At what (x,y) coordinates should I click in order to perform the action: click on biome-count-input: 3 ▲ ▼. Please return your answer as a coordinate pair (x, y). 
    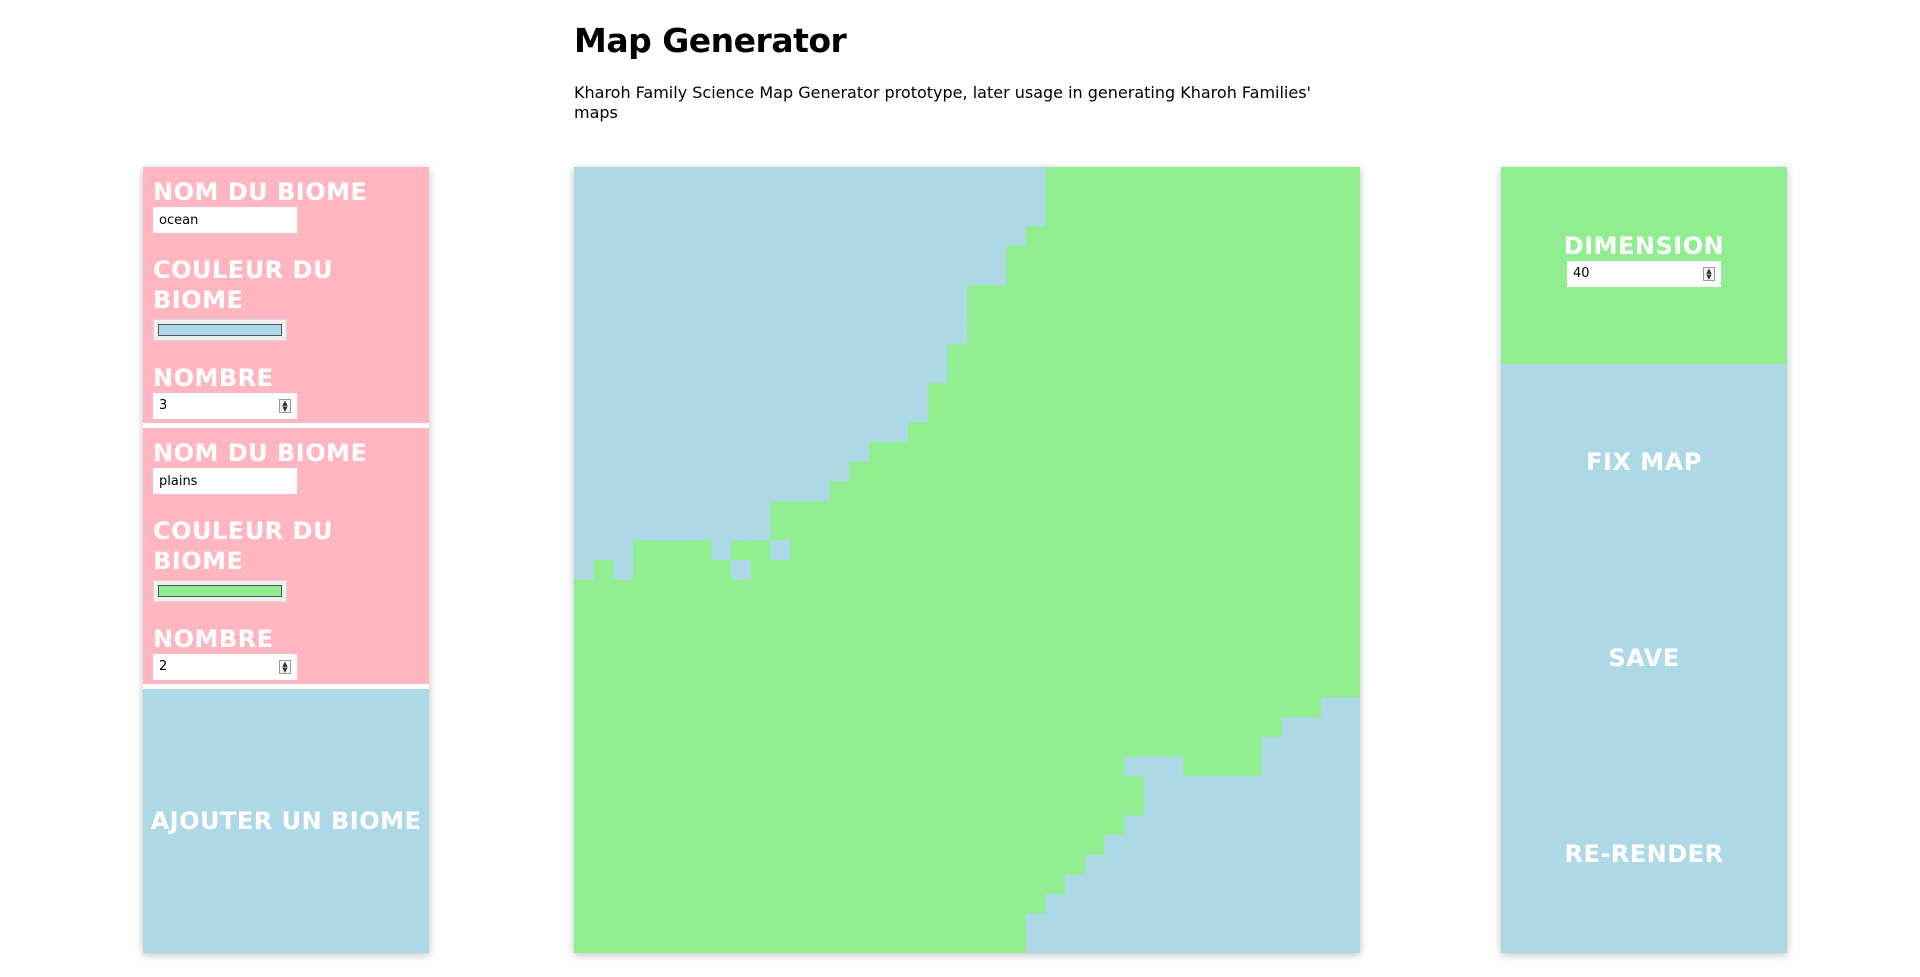
    Looking at the image, I should click on (225, 406).